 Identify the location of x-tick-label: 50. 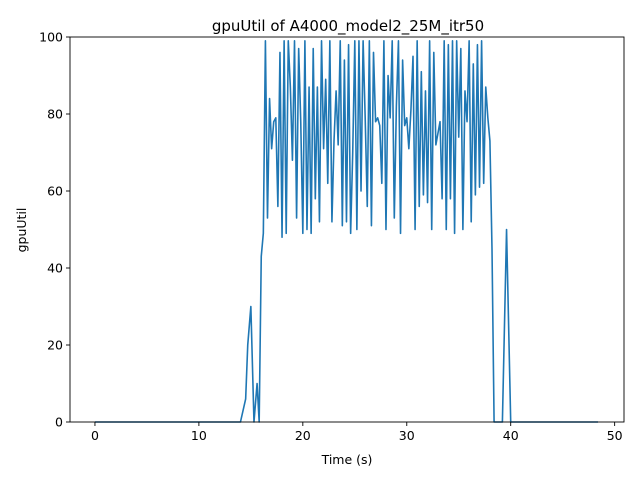
(615, 435).